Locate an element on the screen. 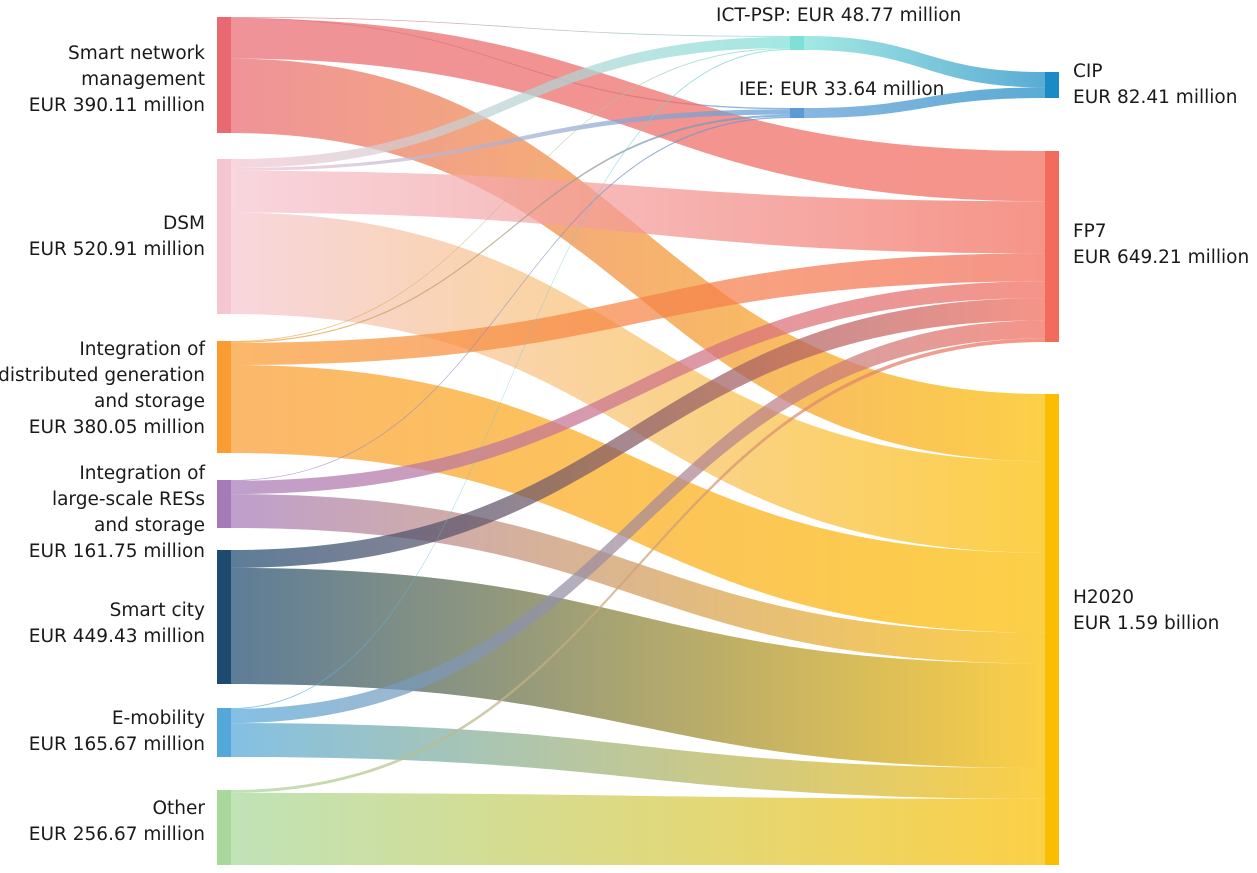 The height and width of the screenshot is (873, 1257). node-iee is located at coordinates (797, 113).